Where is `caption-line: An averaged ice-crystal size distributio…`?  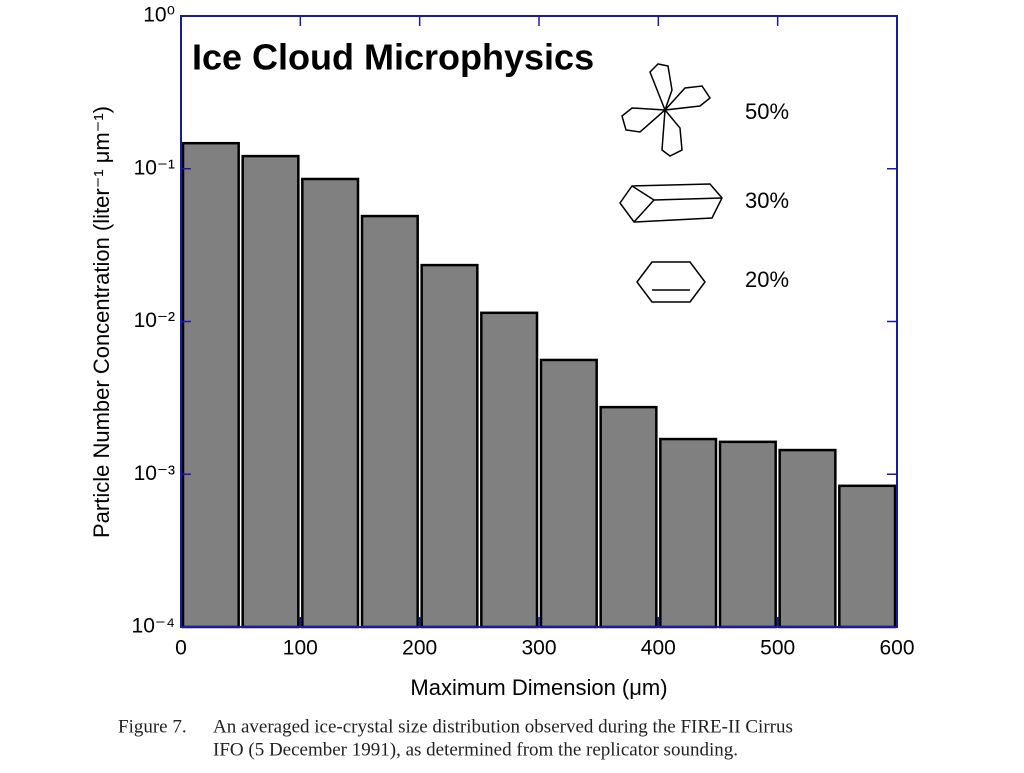
caption-line: An averaged ice-crystal size distributio… is located at coordinates (503, 726).